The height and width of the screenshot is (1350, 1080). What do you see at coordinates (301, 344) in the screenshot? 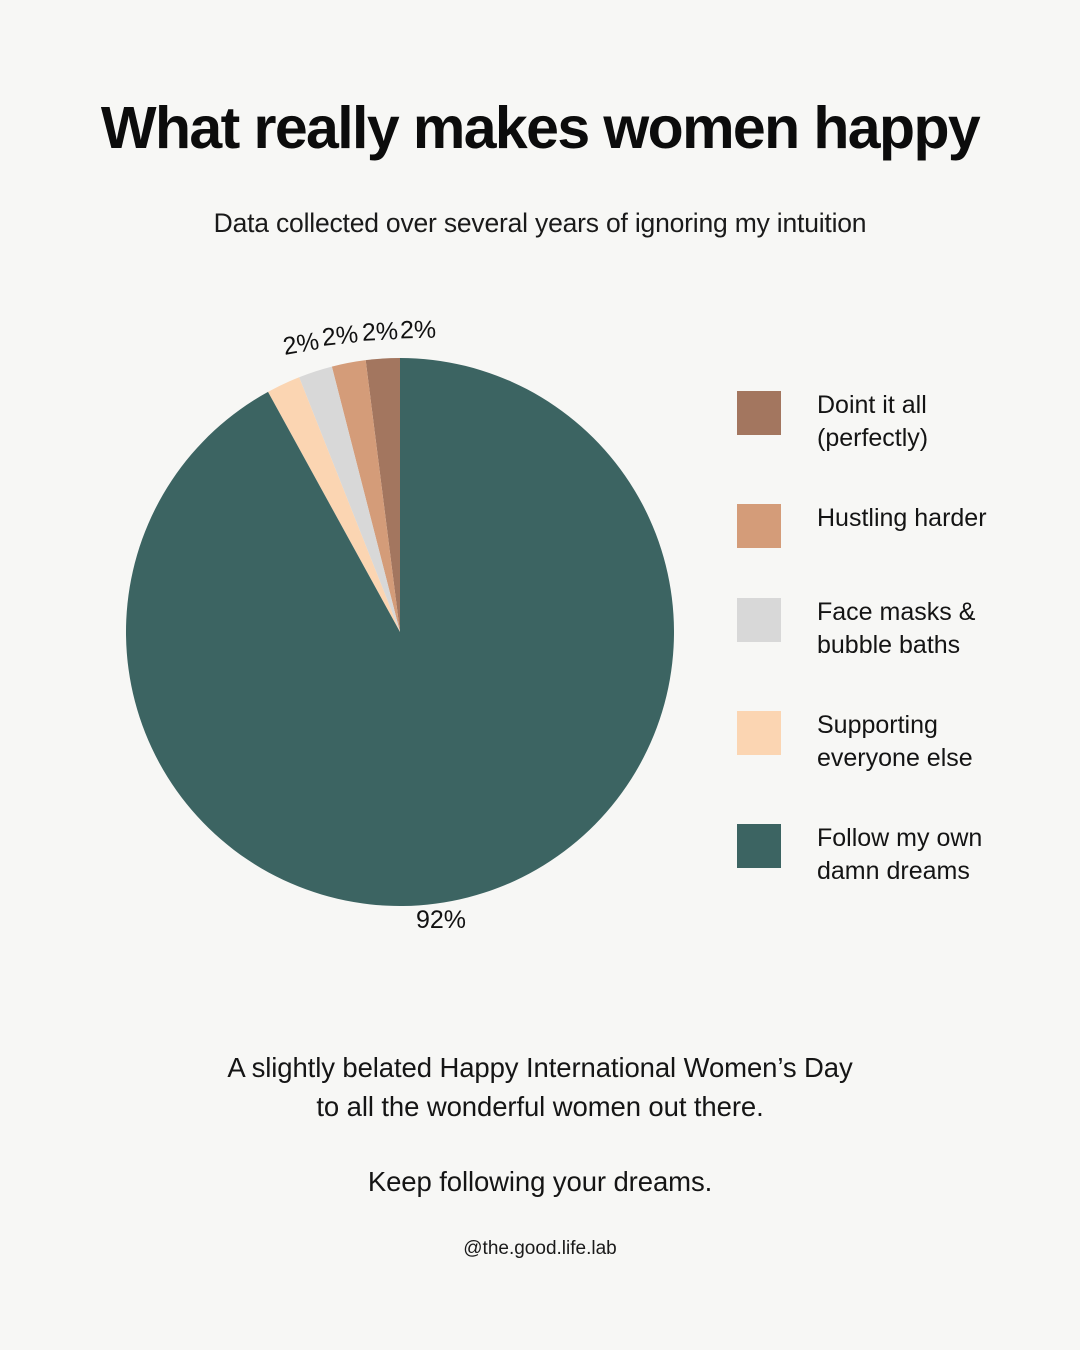
I see `pie-slice-label-0: 2%` at bounding box center [301, 344].